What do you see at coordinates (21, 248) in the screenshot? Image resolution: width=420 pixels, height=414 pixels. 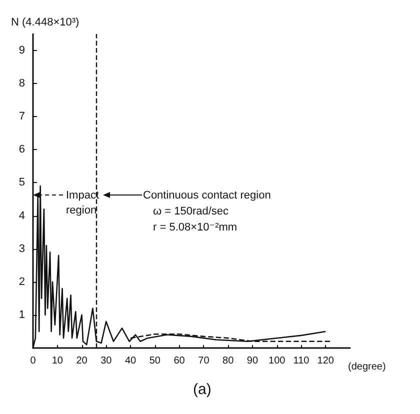 I see `y-tick-label: 3` at bounding box center [21, 248].